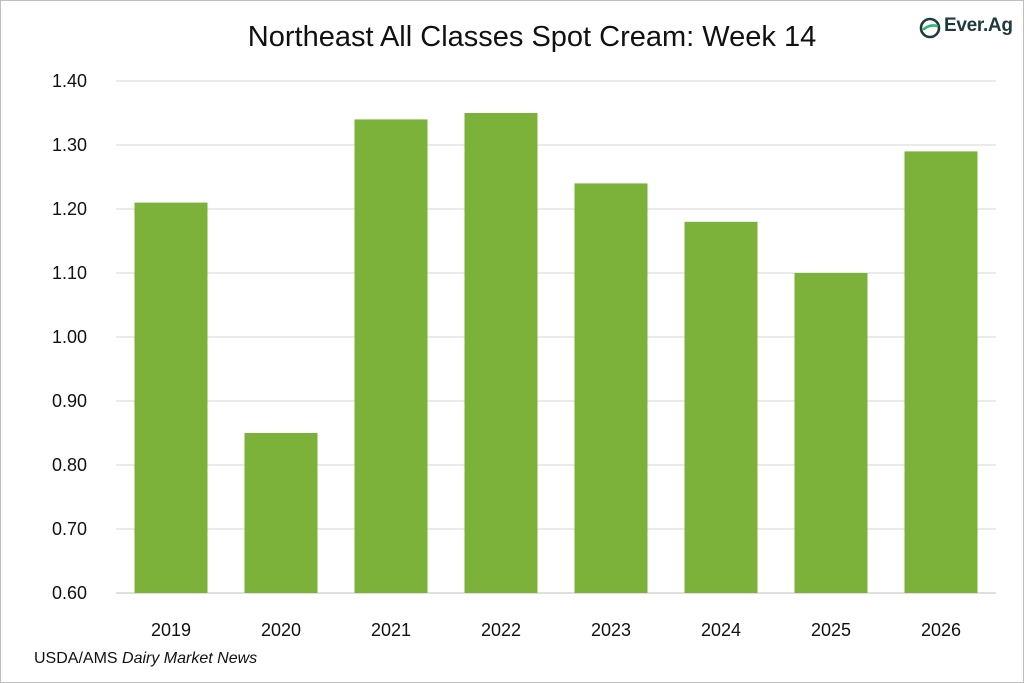  I want to click on source-note: USDA/AMS Dairy Market News, so click(145, 659).